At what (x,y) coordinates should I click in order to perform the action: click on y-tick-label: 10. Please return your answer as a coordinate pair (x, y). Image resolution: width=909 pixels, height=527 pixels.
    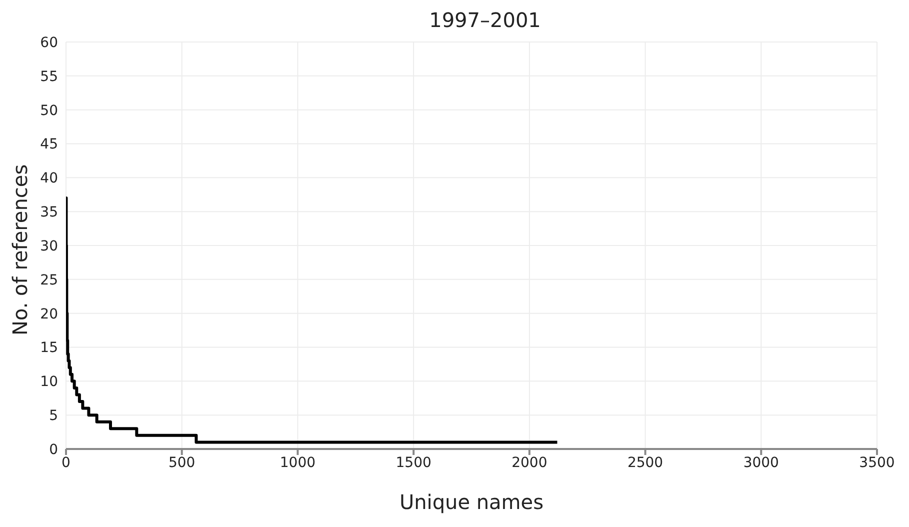
    Looking at the image, I should click on (49, 382).